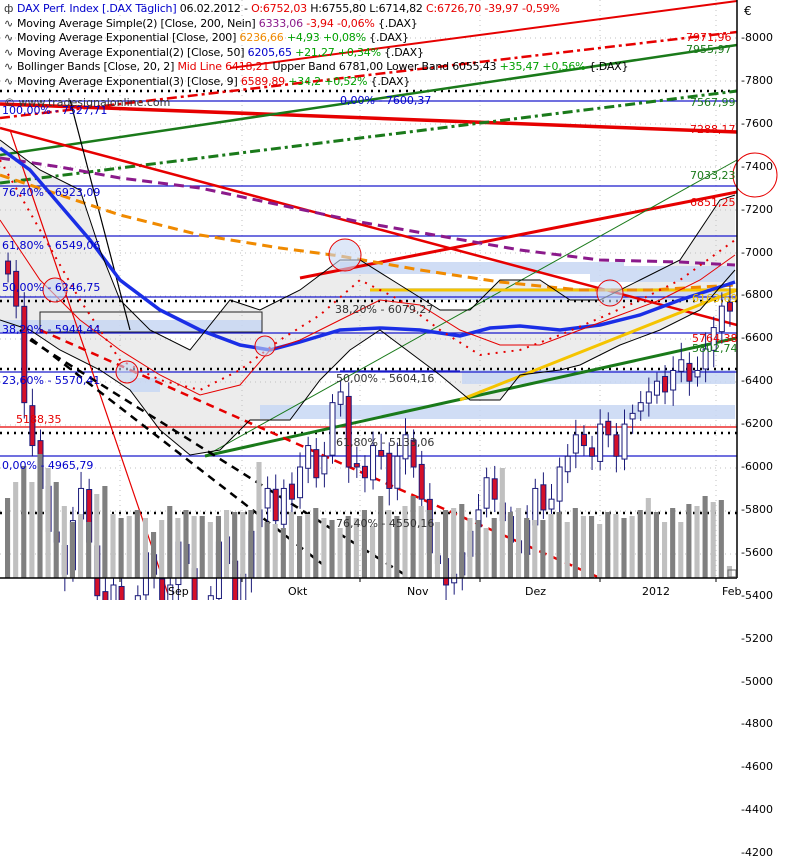  Describe the element at coordinates (757, 338) in the screenshot. I see `y-tick-label: -6600` at that location.